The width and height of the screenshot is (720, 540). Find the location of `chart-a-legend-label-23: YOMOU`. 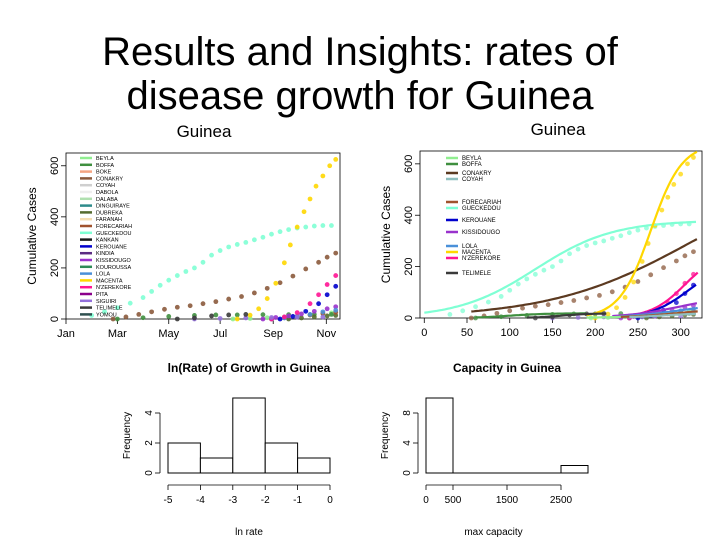

chart-a-legend-label-23: YOMOU is located at coordinates (106, 315).